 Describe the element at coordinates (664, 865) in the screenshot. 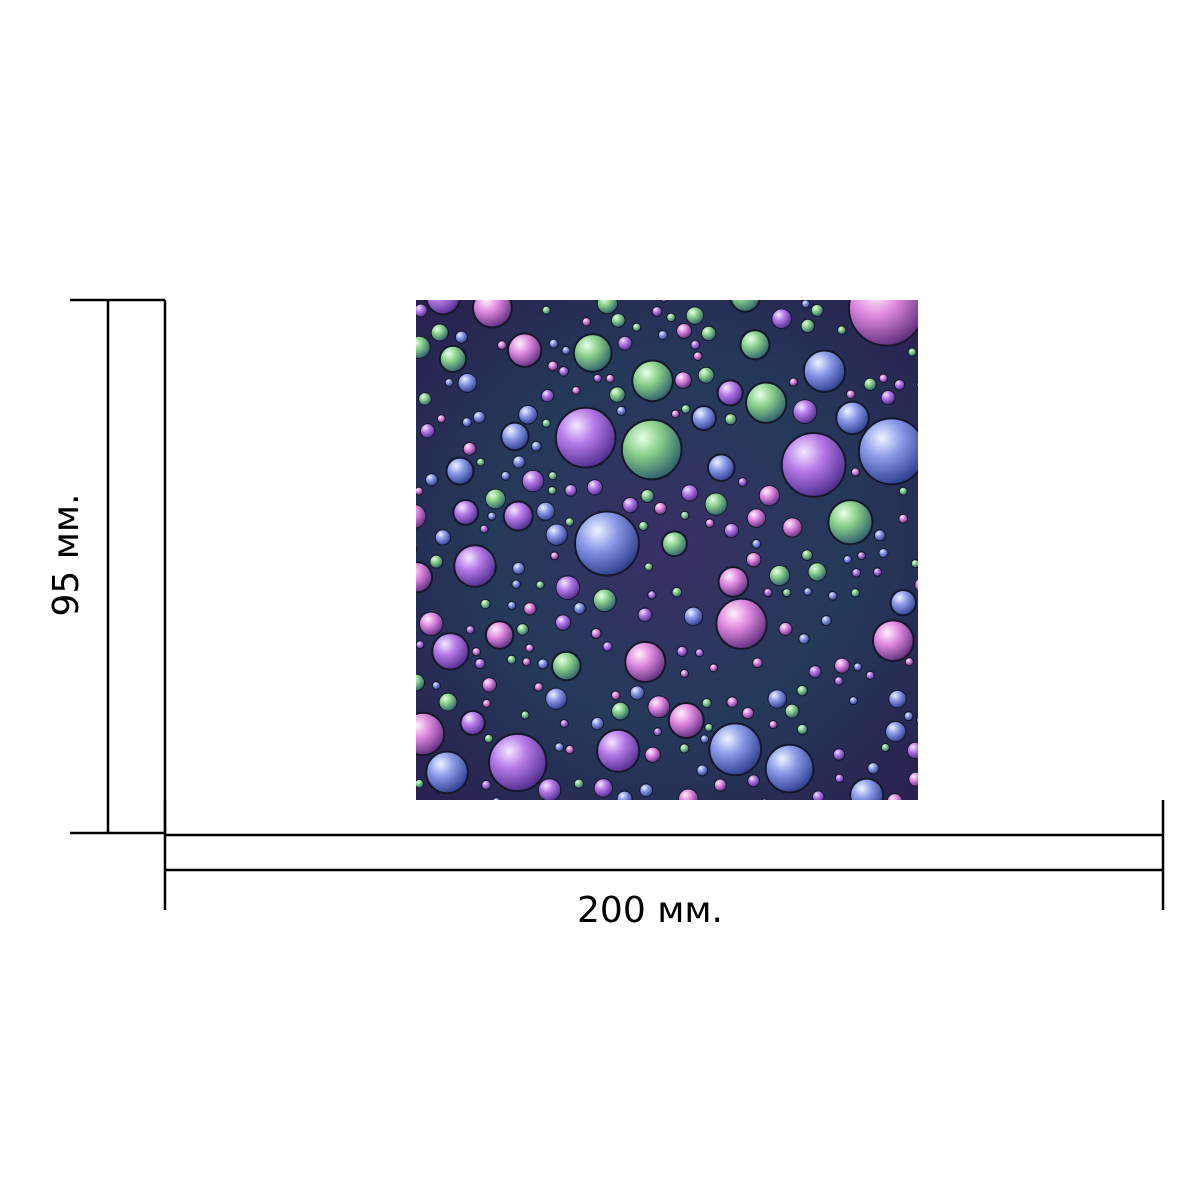

I see `width-dimension: 200 мм.` at that location.